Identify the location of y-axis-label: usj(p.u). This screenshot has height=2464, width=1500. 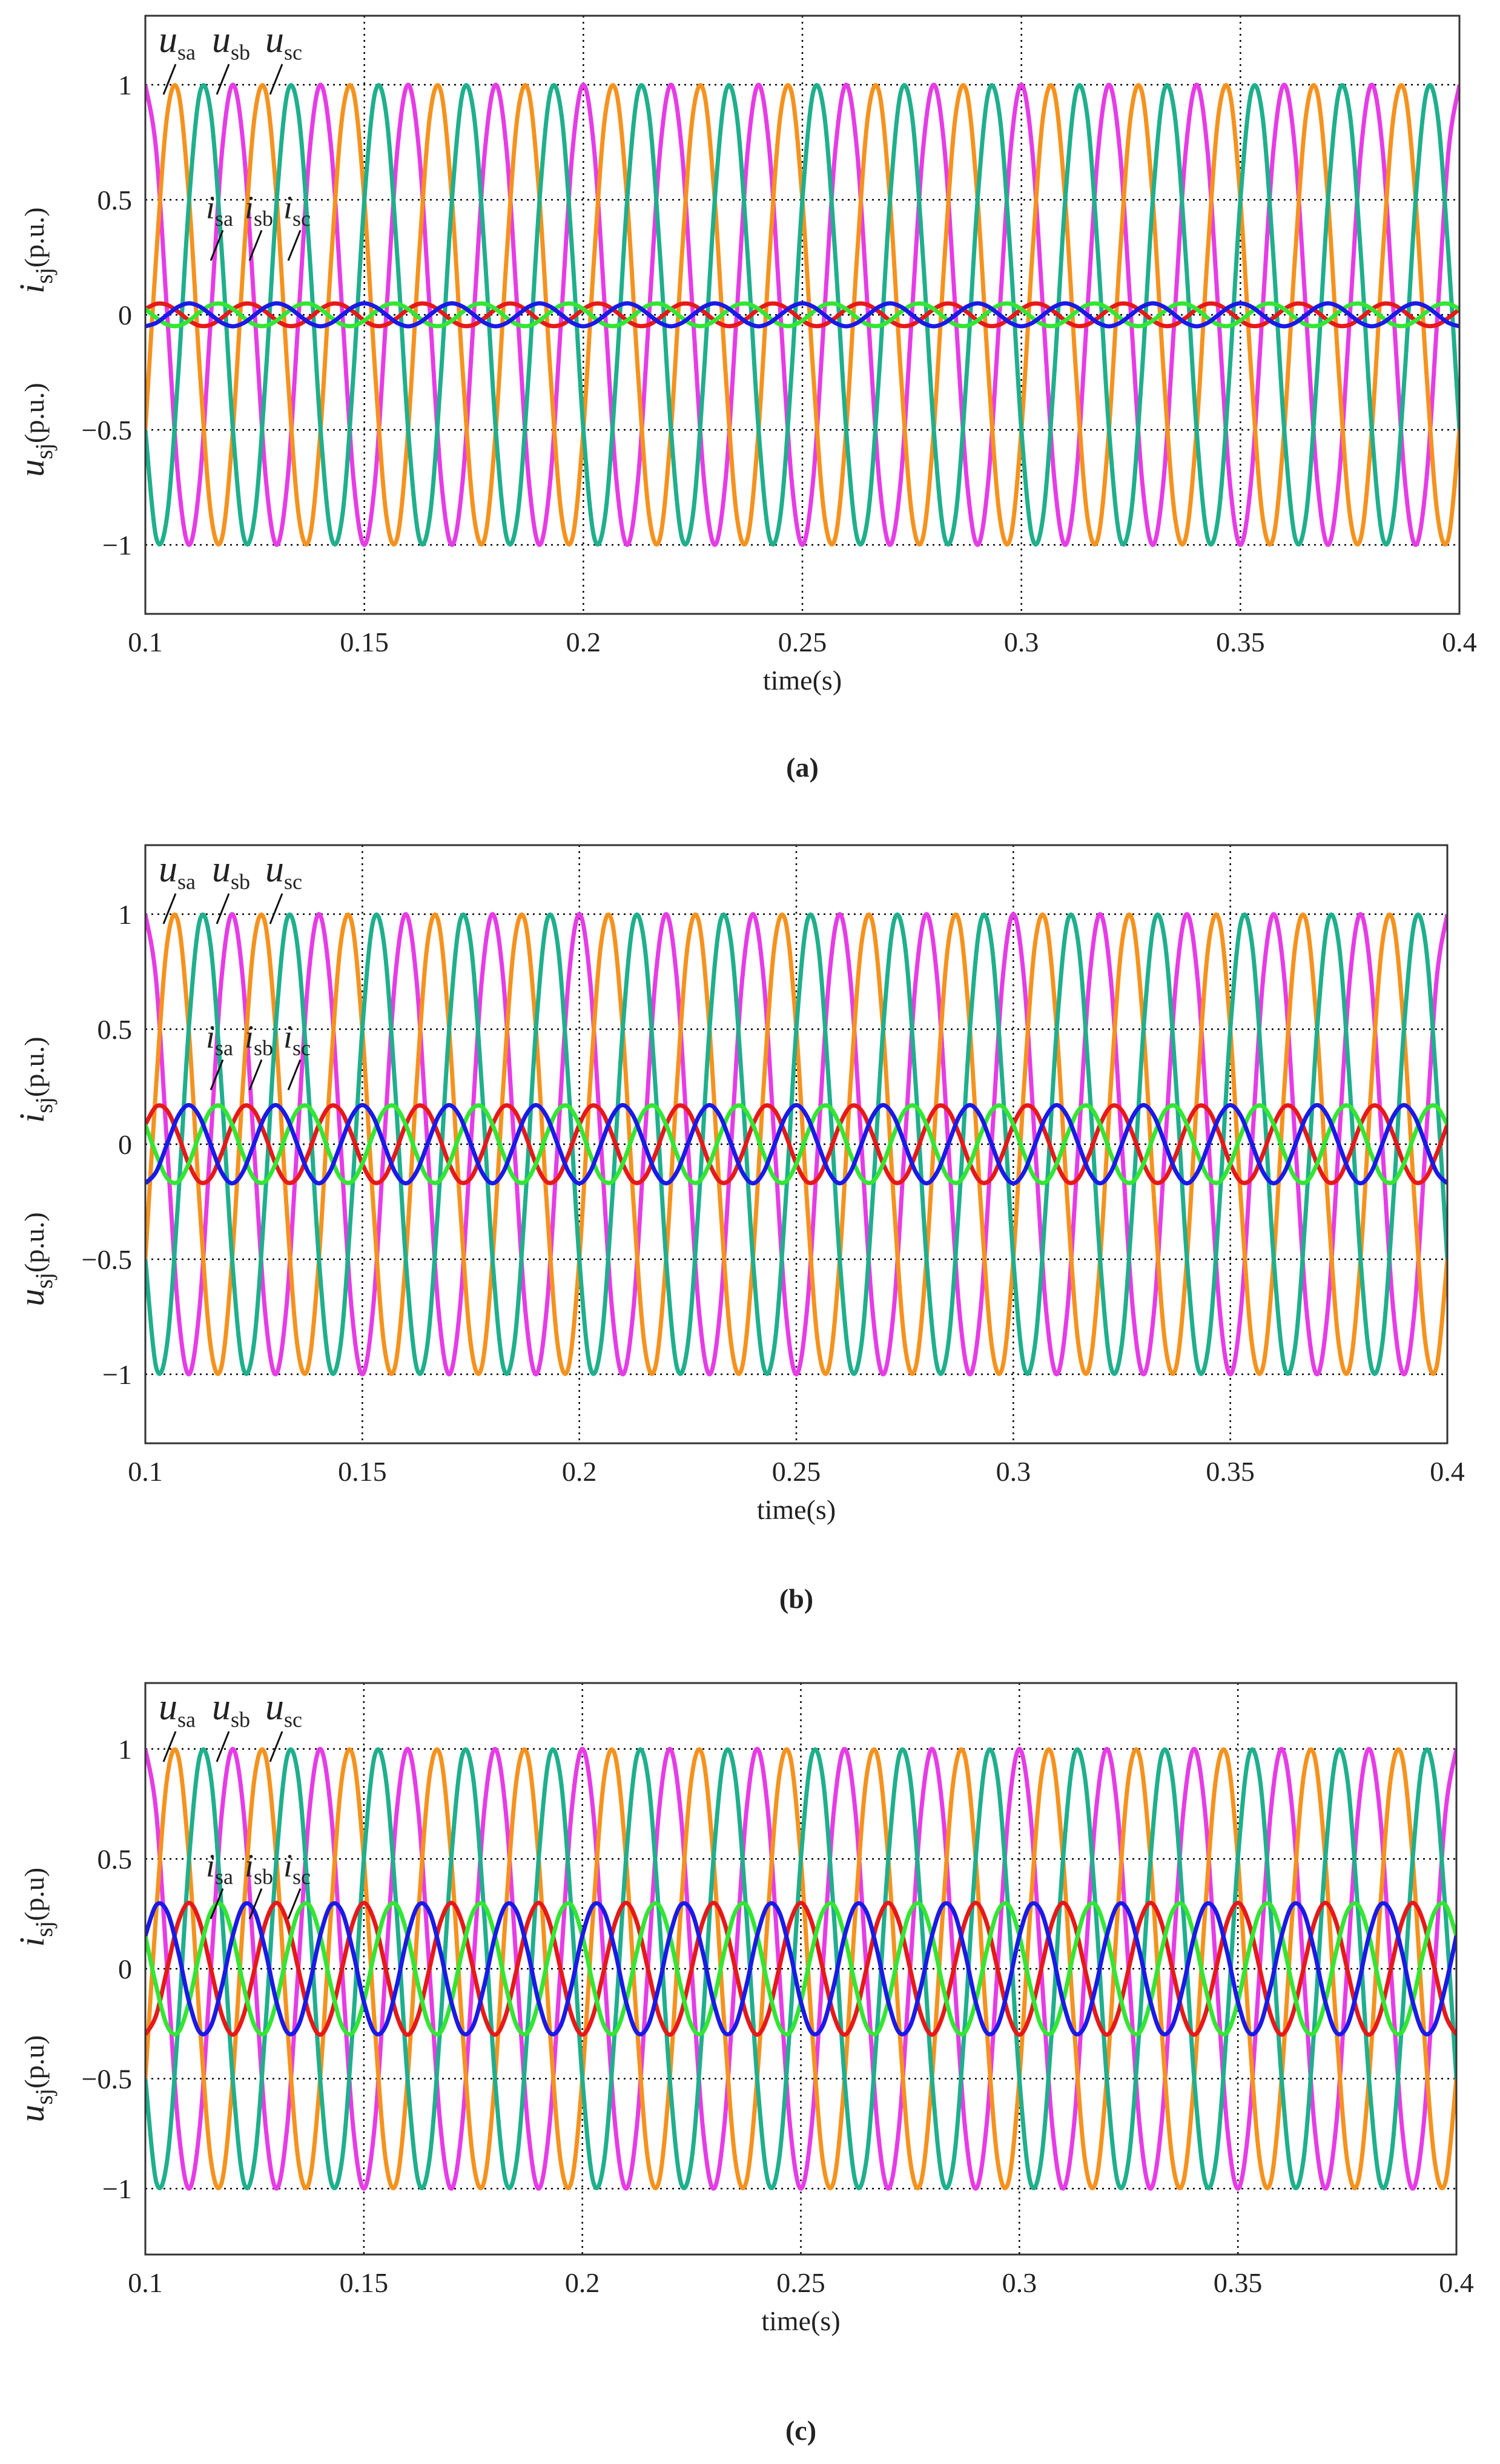
(35, 2079).